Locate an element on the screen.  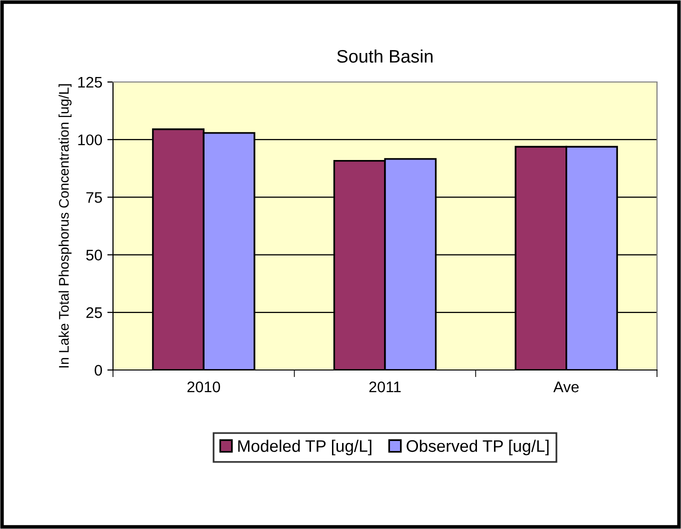
legend-label: Observed TP [ug/L] is located at coordinates (477, 448).